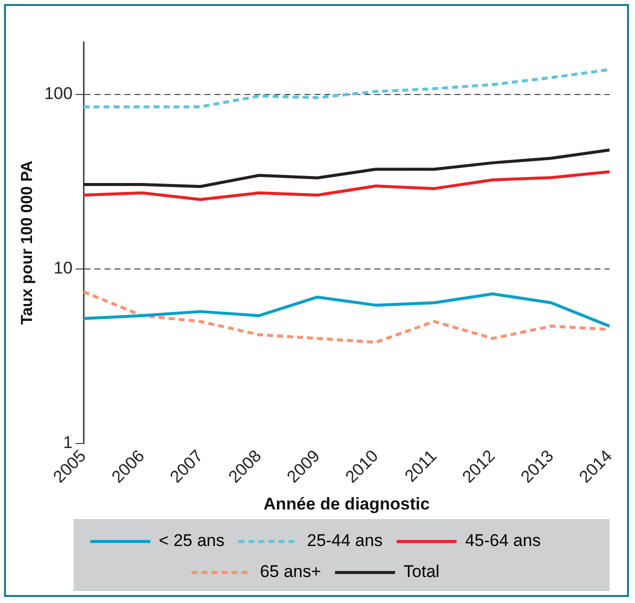  I want to click on legend-label: 65 ans+, so click(291, 572).